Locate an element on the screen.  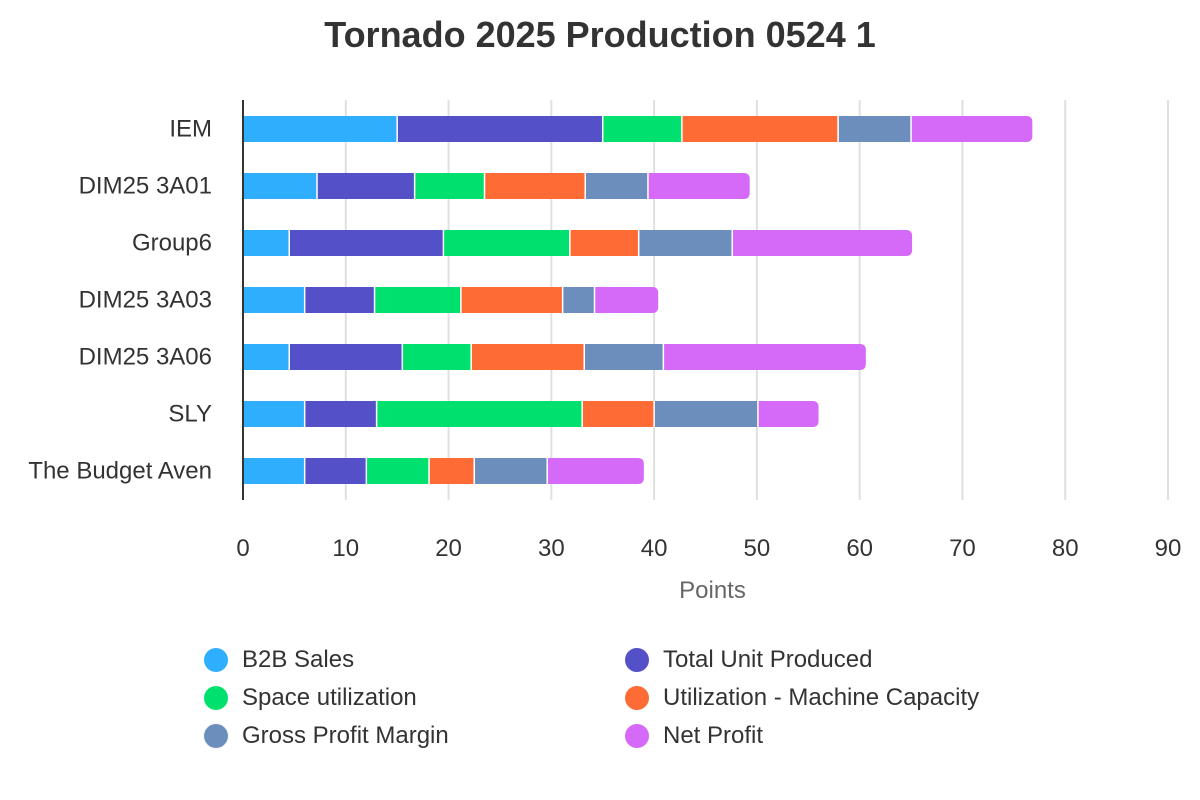
bar-dim25-3a03-total-unit-produced is located at coordinates (339, 300).